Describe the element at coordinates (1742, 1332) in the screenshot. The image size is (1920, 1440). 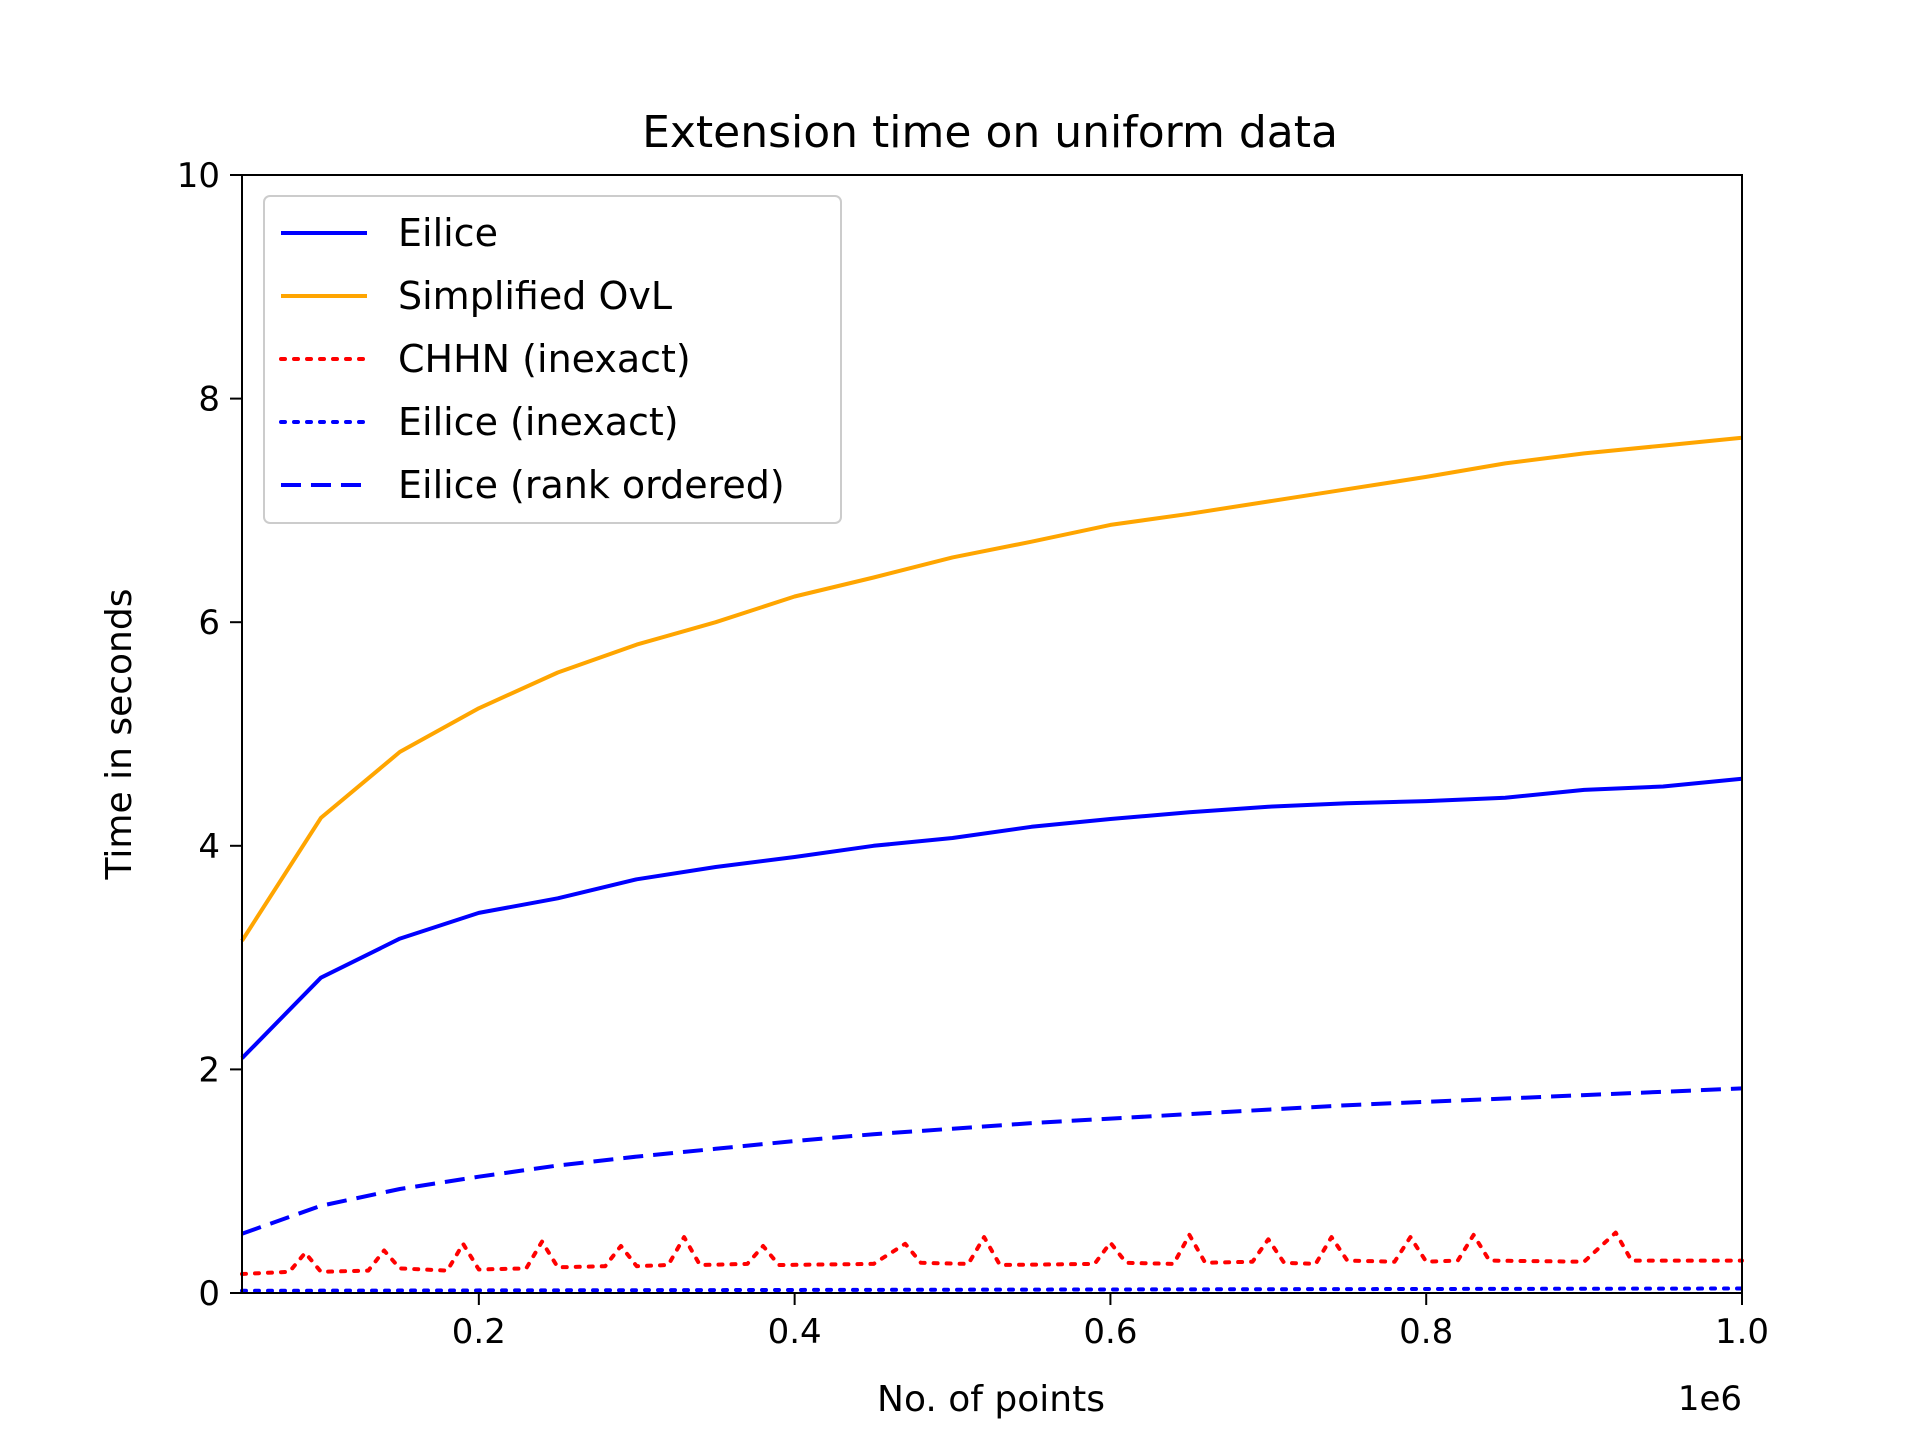
I see `x-tick-label: 1.0` at that location.